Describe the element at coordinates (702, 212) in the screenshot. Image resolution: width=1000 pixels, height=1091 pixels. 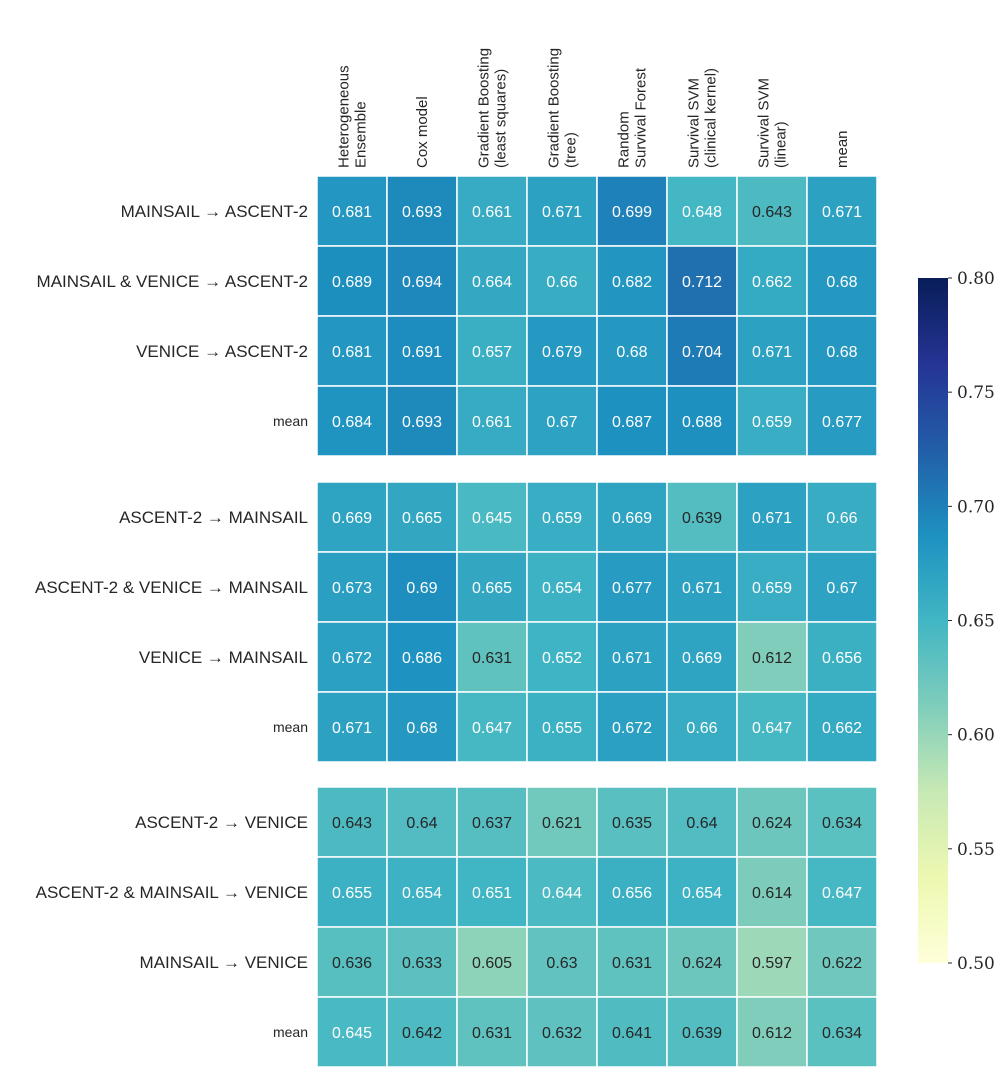
I see `cell-value-label: 0.648` at that location.